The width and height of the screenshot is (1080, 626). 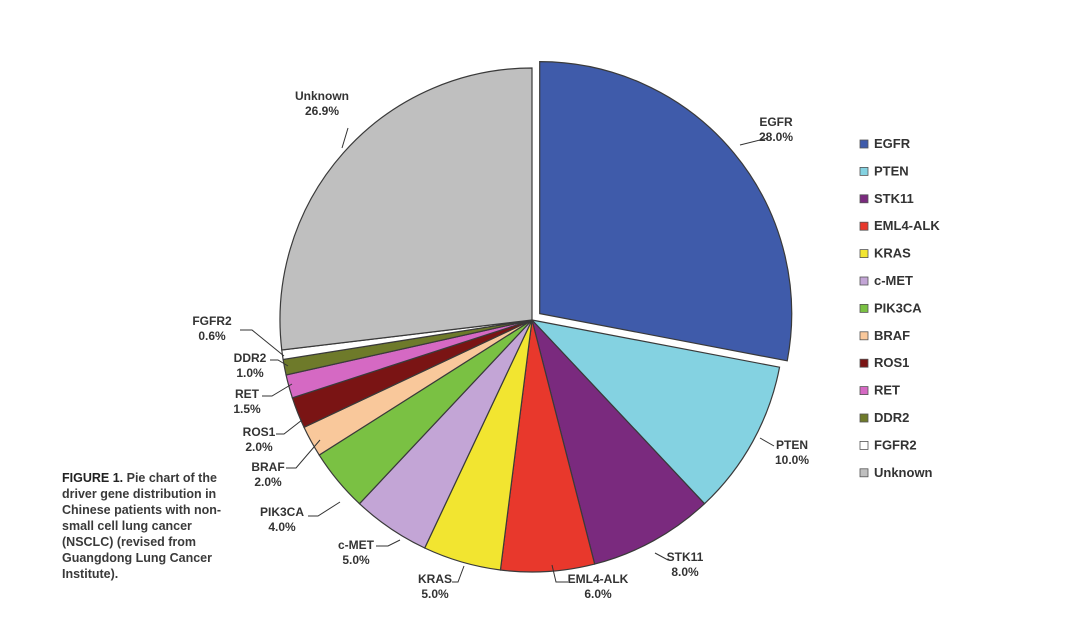 What do you see at coordinates (93, 478) in the screenshot?
I see `caption-lead: FIGURE 1.` at bounding box center [93, 478].